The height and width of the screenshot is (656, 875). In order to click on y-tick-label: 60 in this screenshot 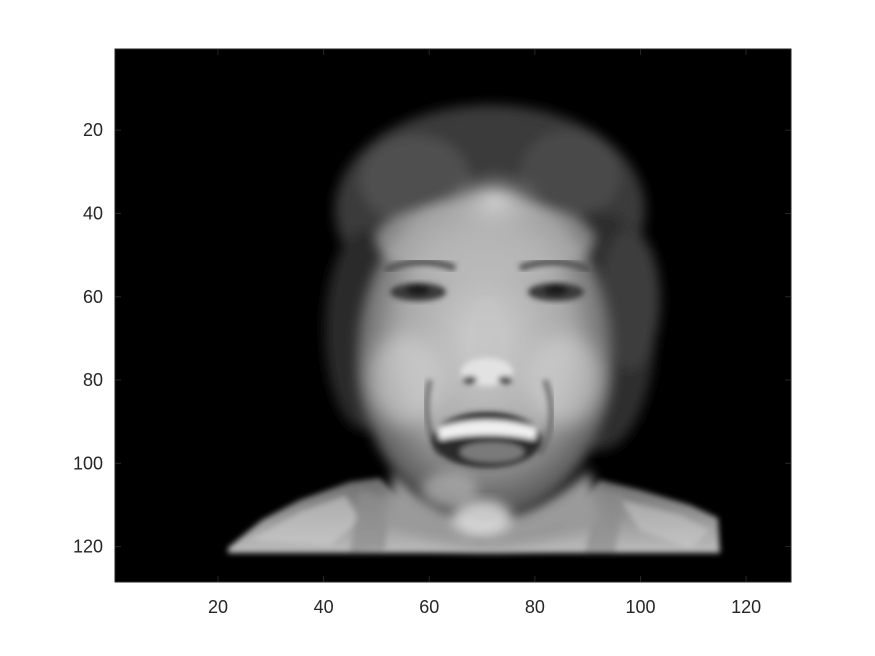, I will do `click(93, 297)`.